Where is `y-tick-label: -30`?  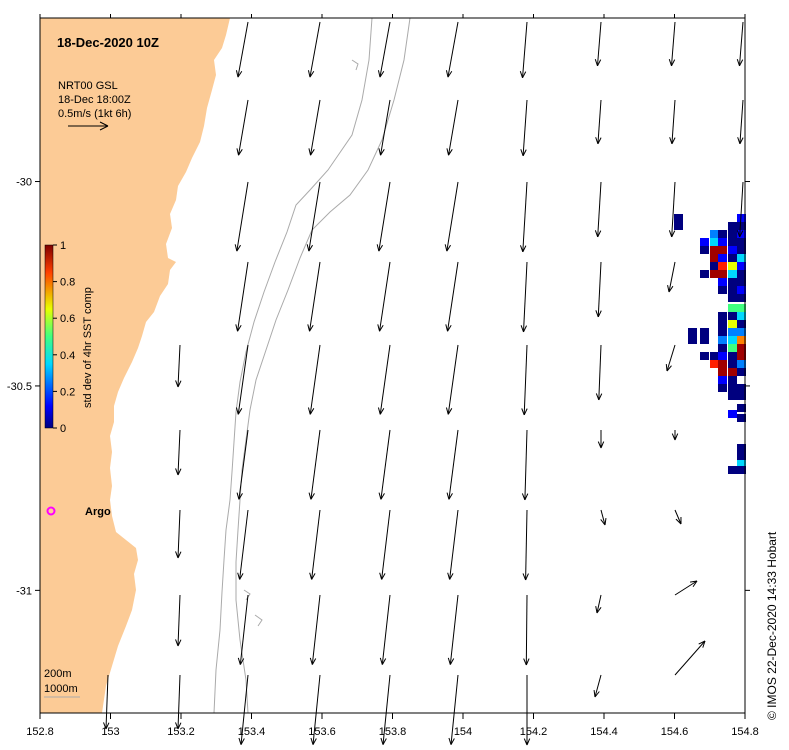
y-tick-label: -30 is located at coordinates (24, 183).